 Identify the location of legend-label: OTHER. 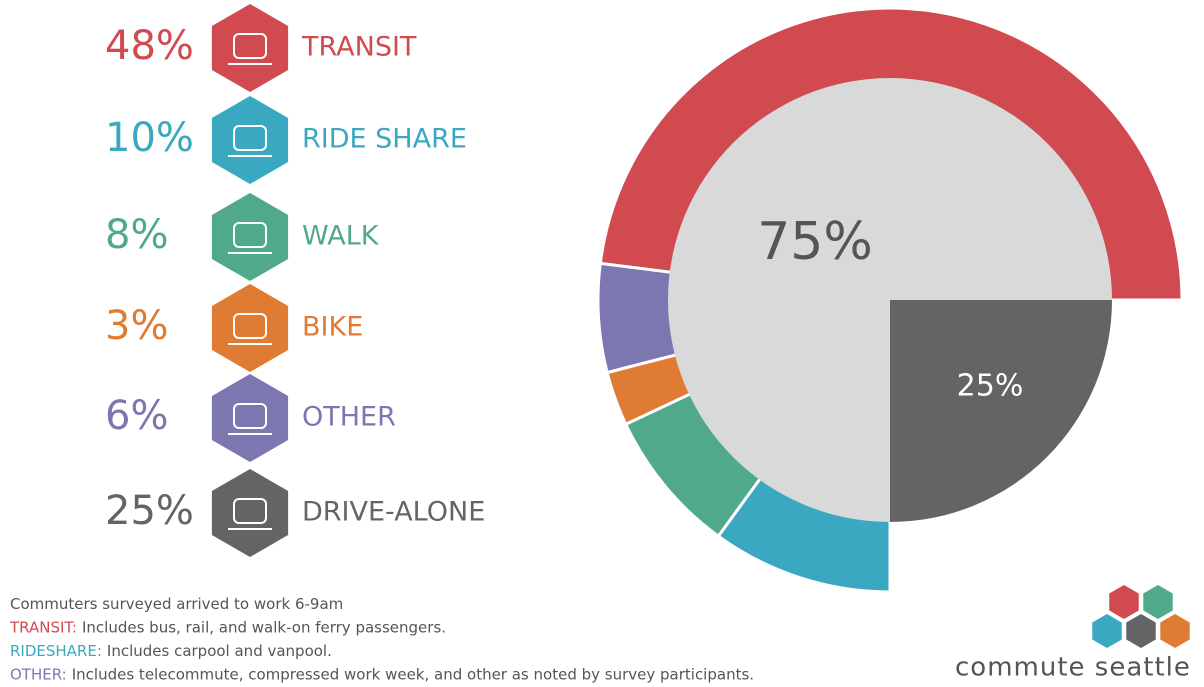
(349, 417).